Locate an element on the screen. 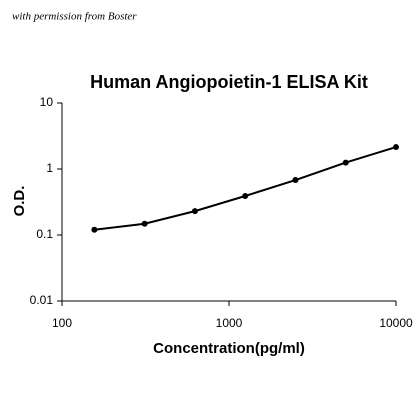  x-tick-label: 1000 is located at coordinates (229, 323).